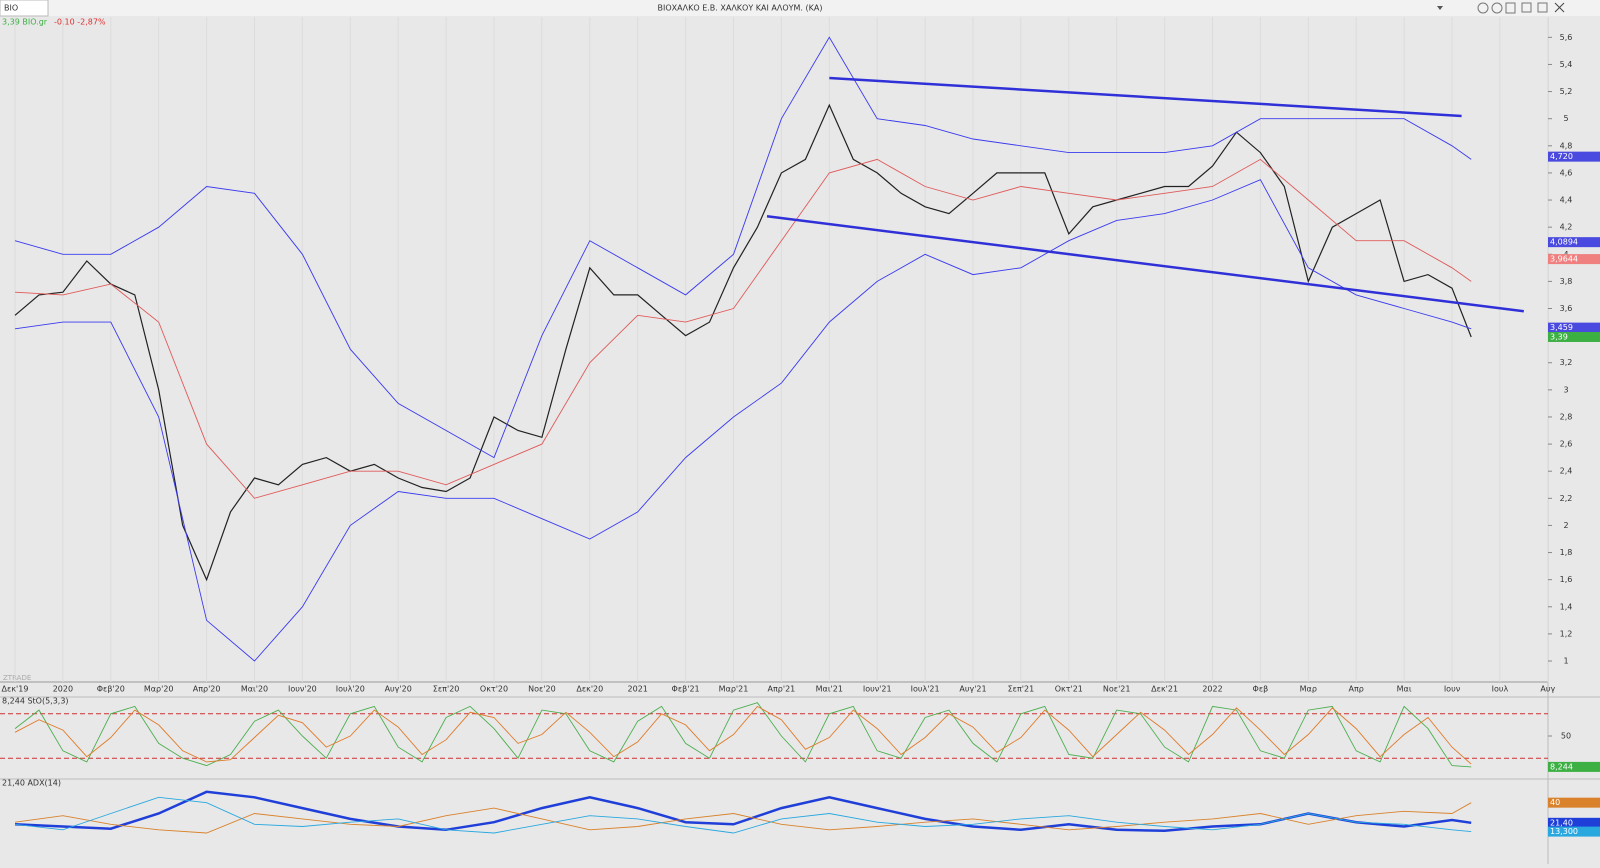  I want to click on price-label: 3,39, so click(1559, 336).